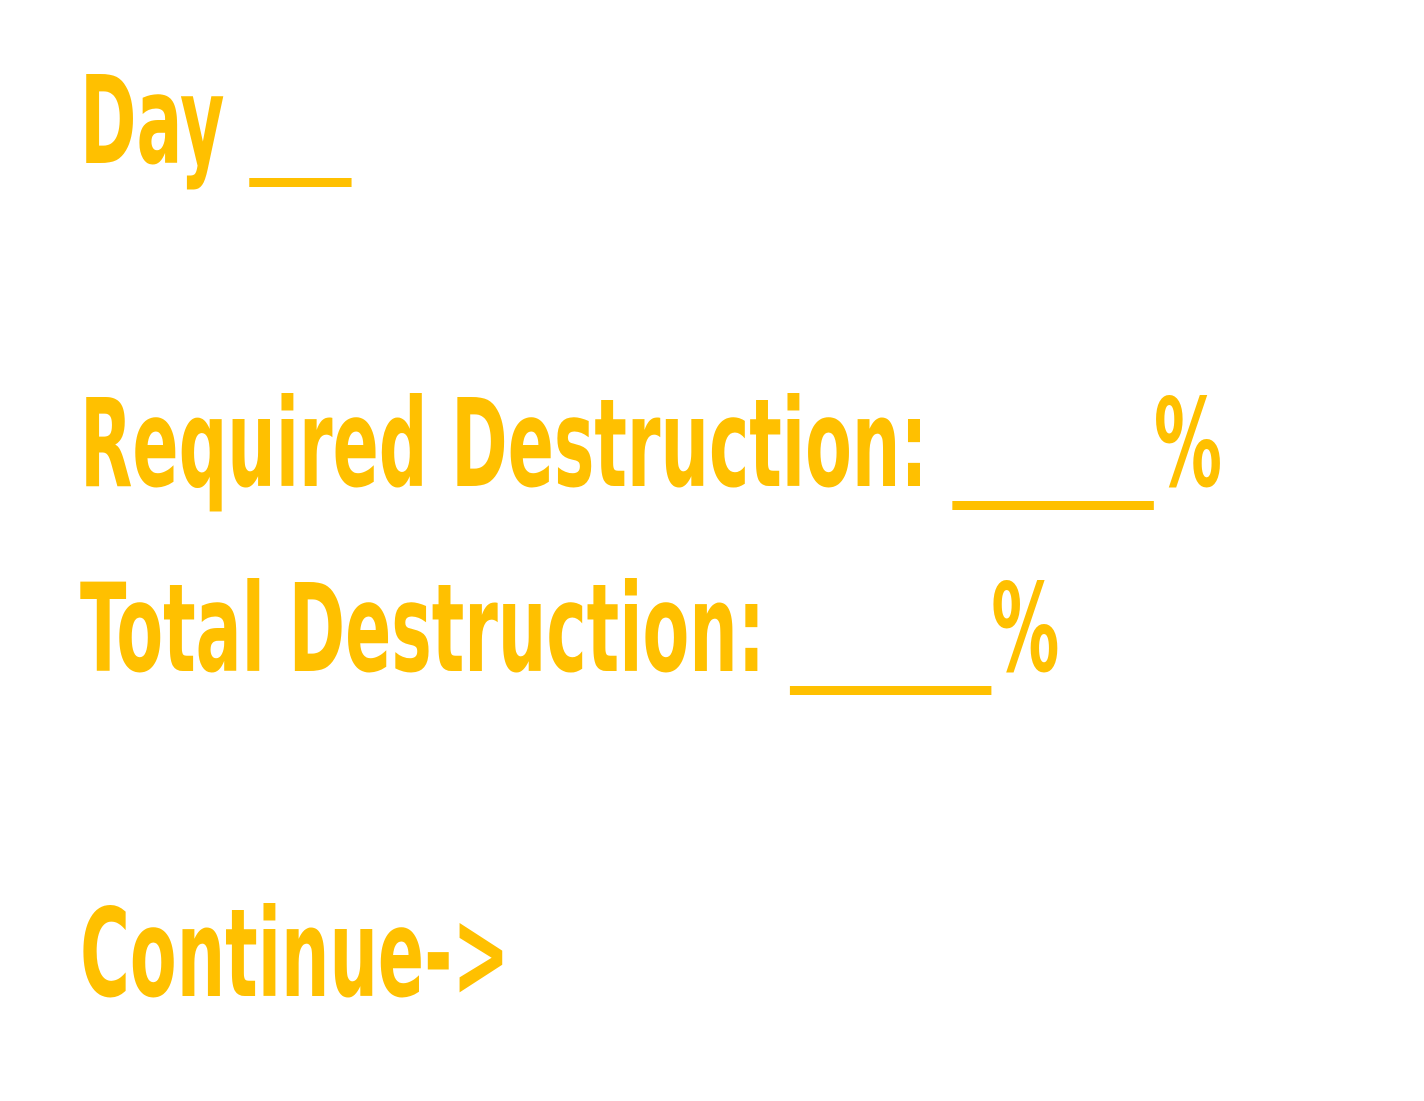 The width and height of the screenshot is (1424, 1101). I want to click on day-line: Day, so click(216, 123).